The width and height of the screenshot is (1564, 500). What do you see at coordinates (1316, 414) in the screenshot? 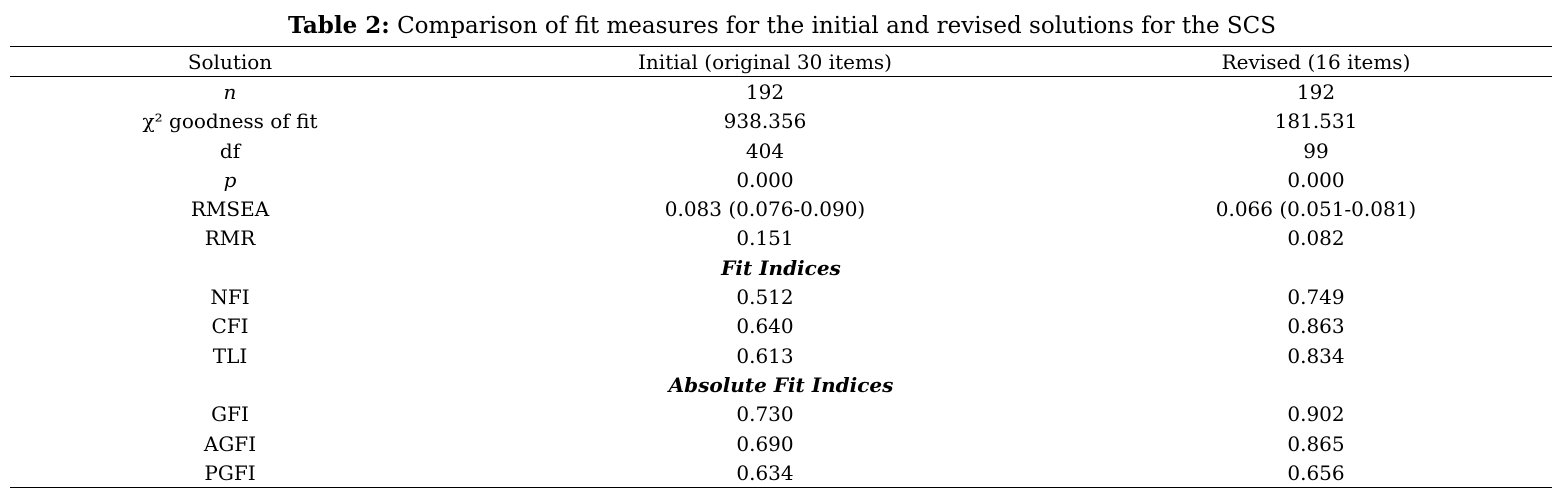
I see `revised-value: 0.902` at bounding box center [1316, 414].